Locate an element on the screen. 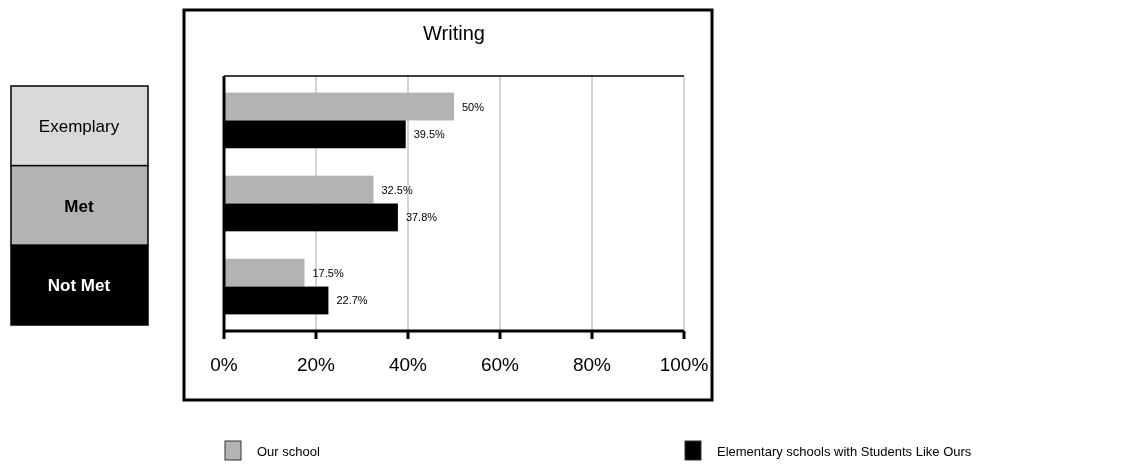  x-tick-label: 40% is located at coordinates (408, 364).